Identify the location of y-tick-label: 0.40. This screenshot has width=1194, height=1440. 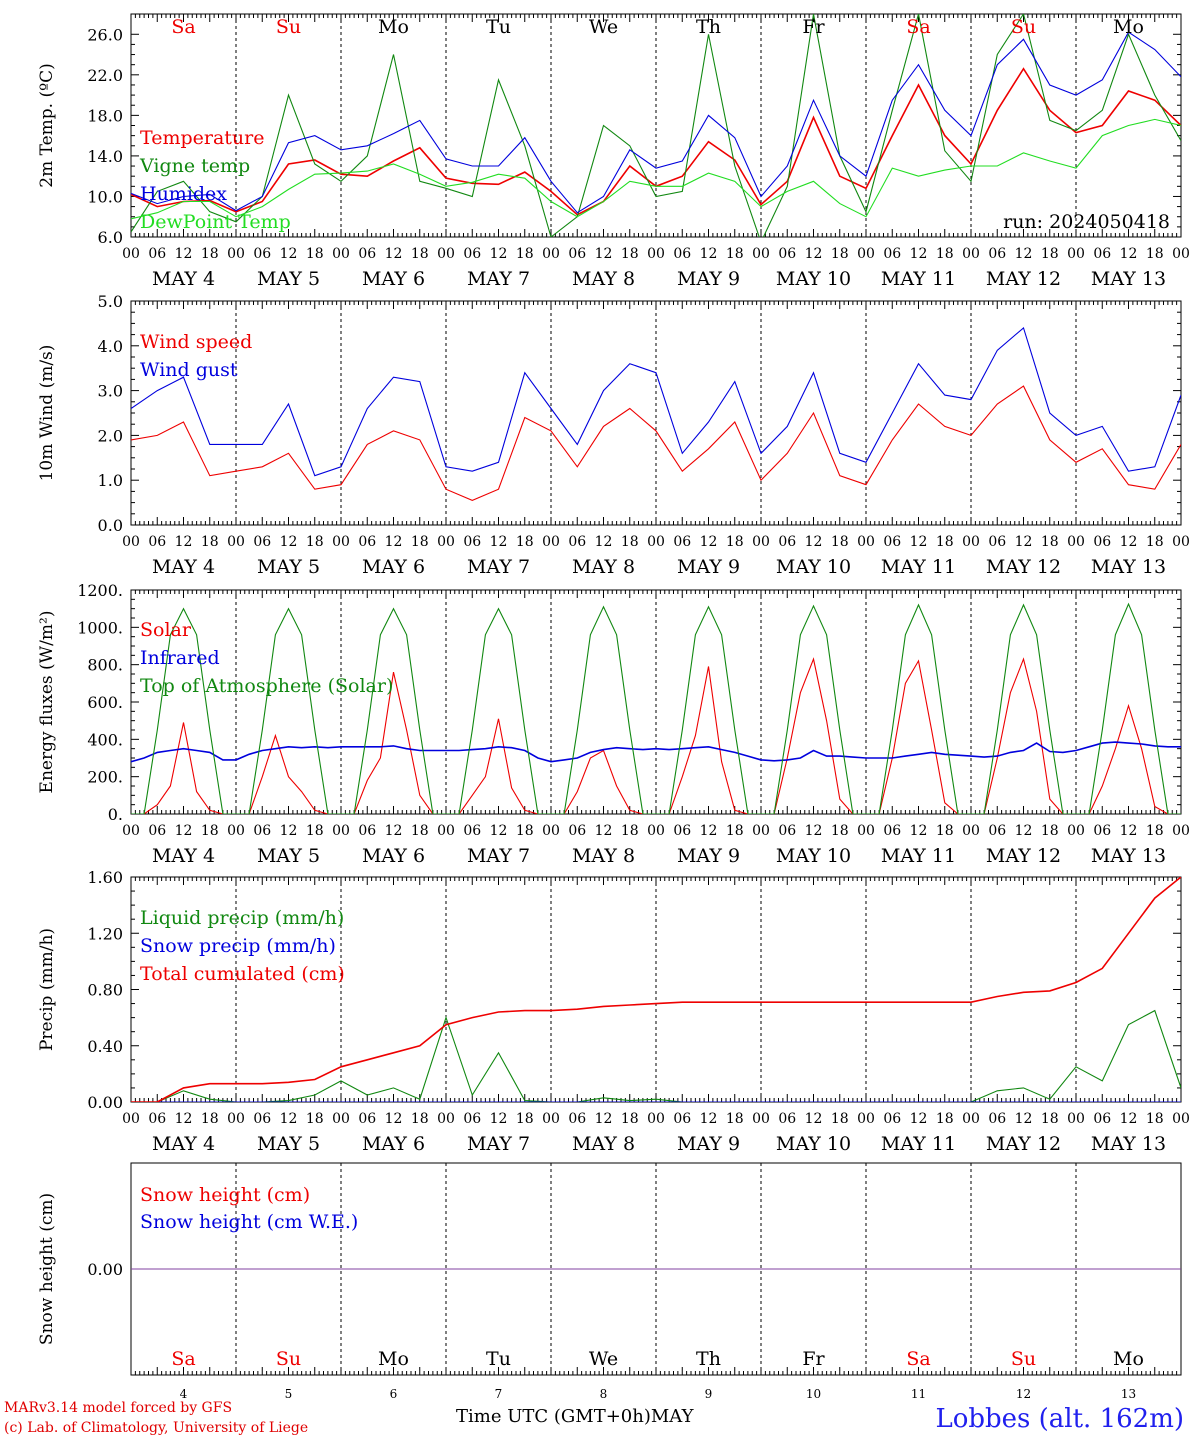
(105, 1046).